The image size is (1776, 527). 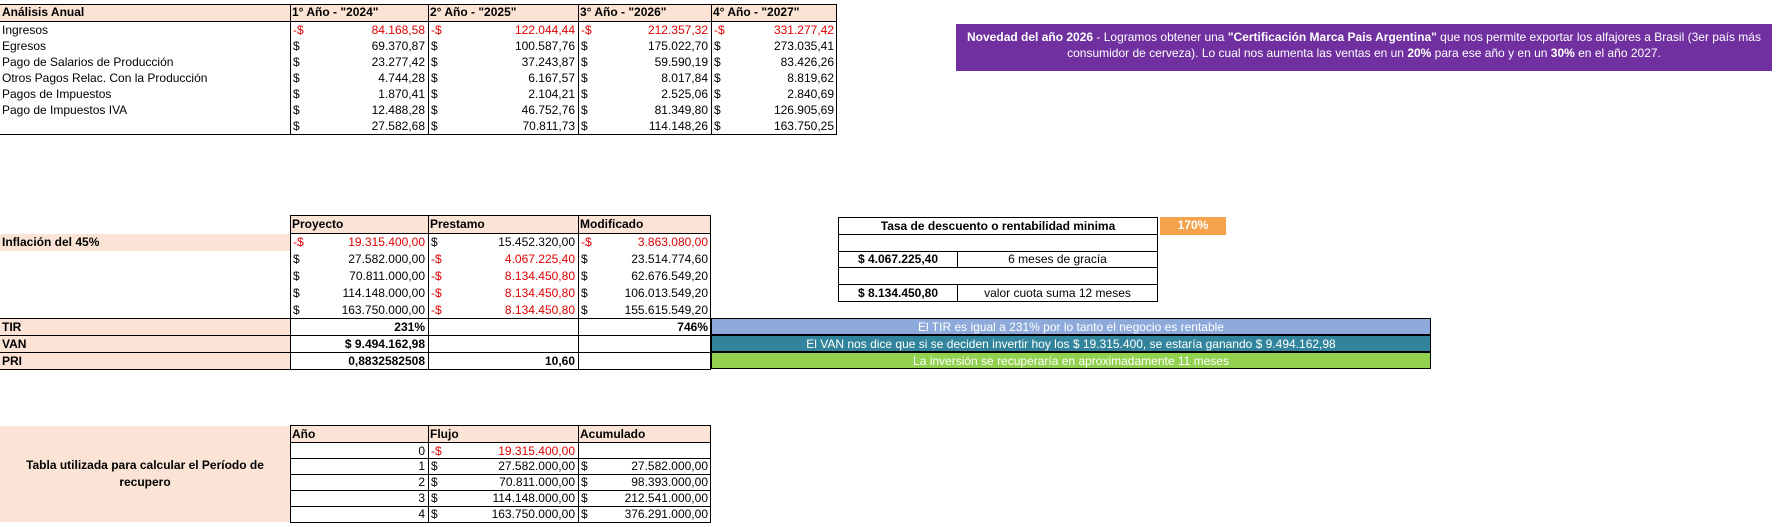 I want to click on annual-cell: $2.840,69, so click(x=774, y=94).